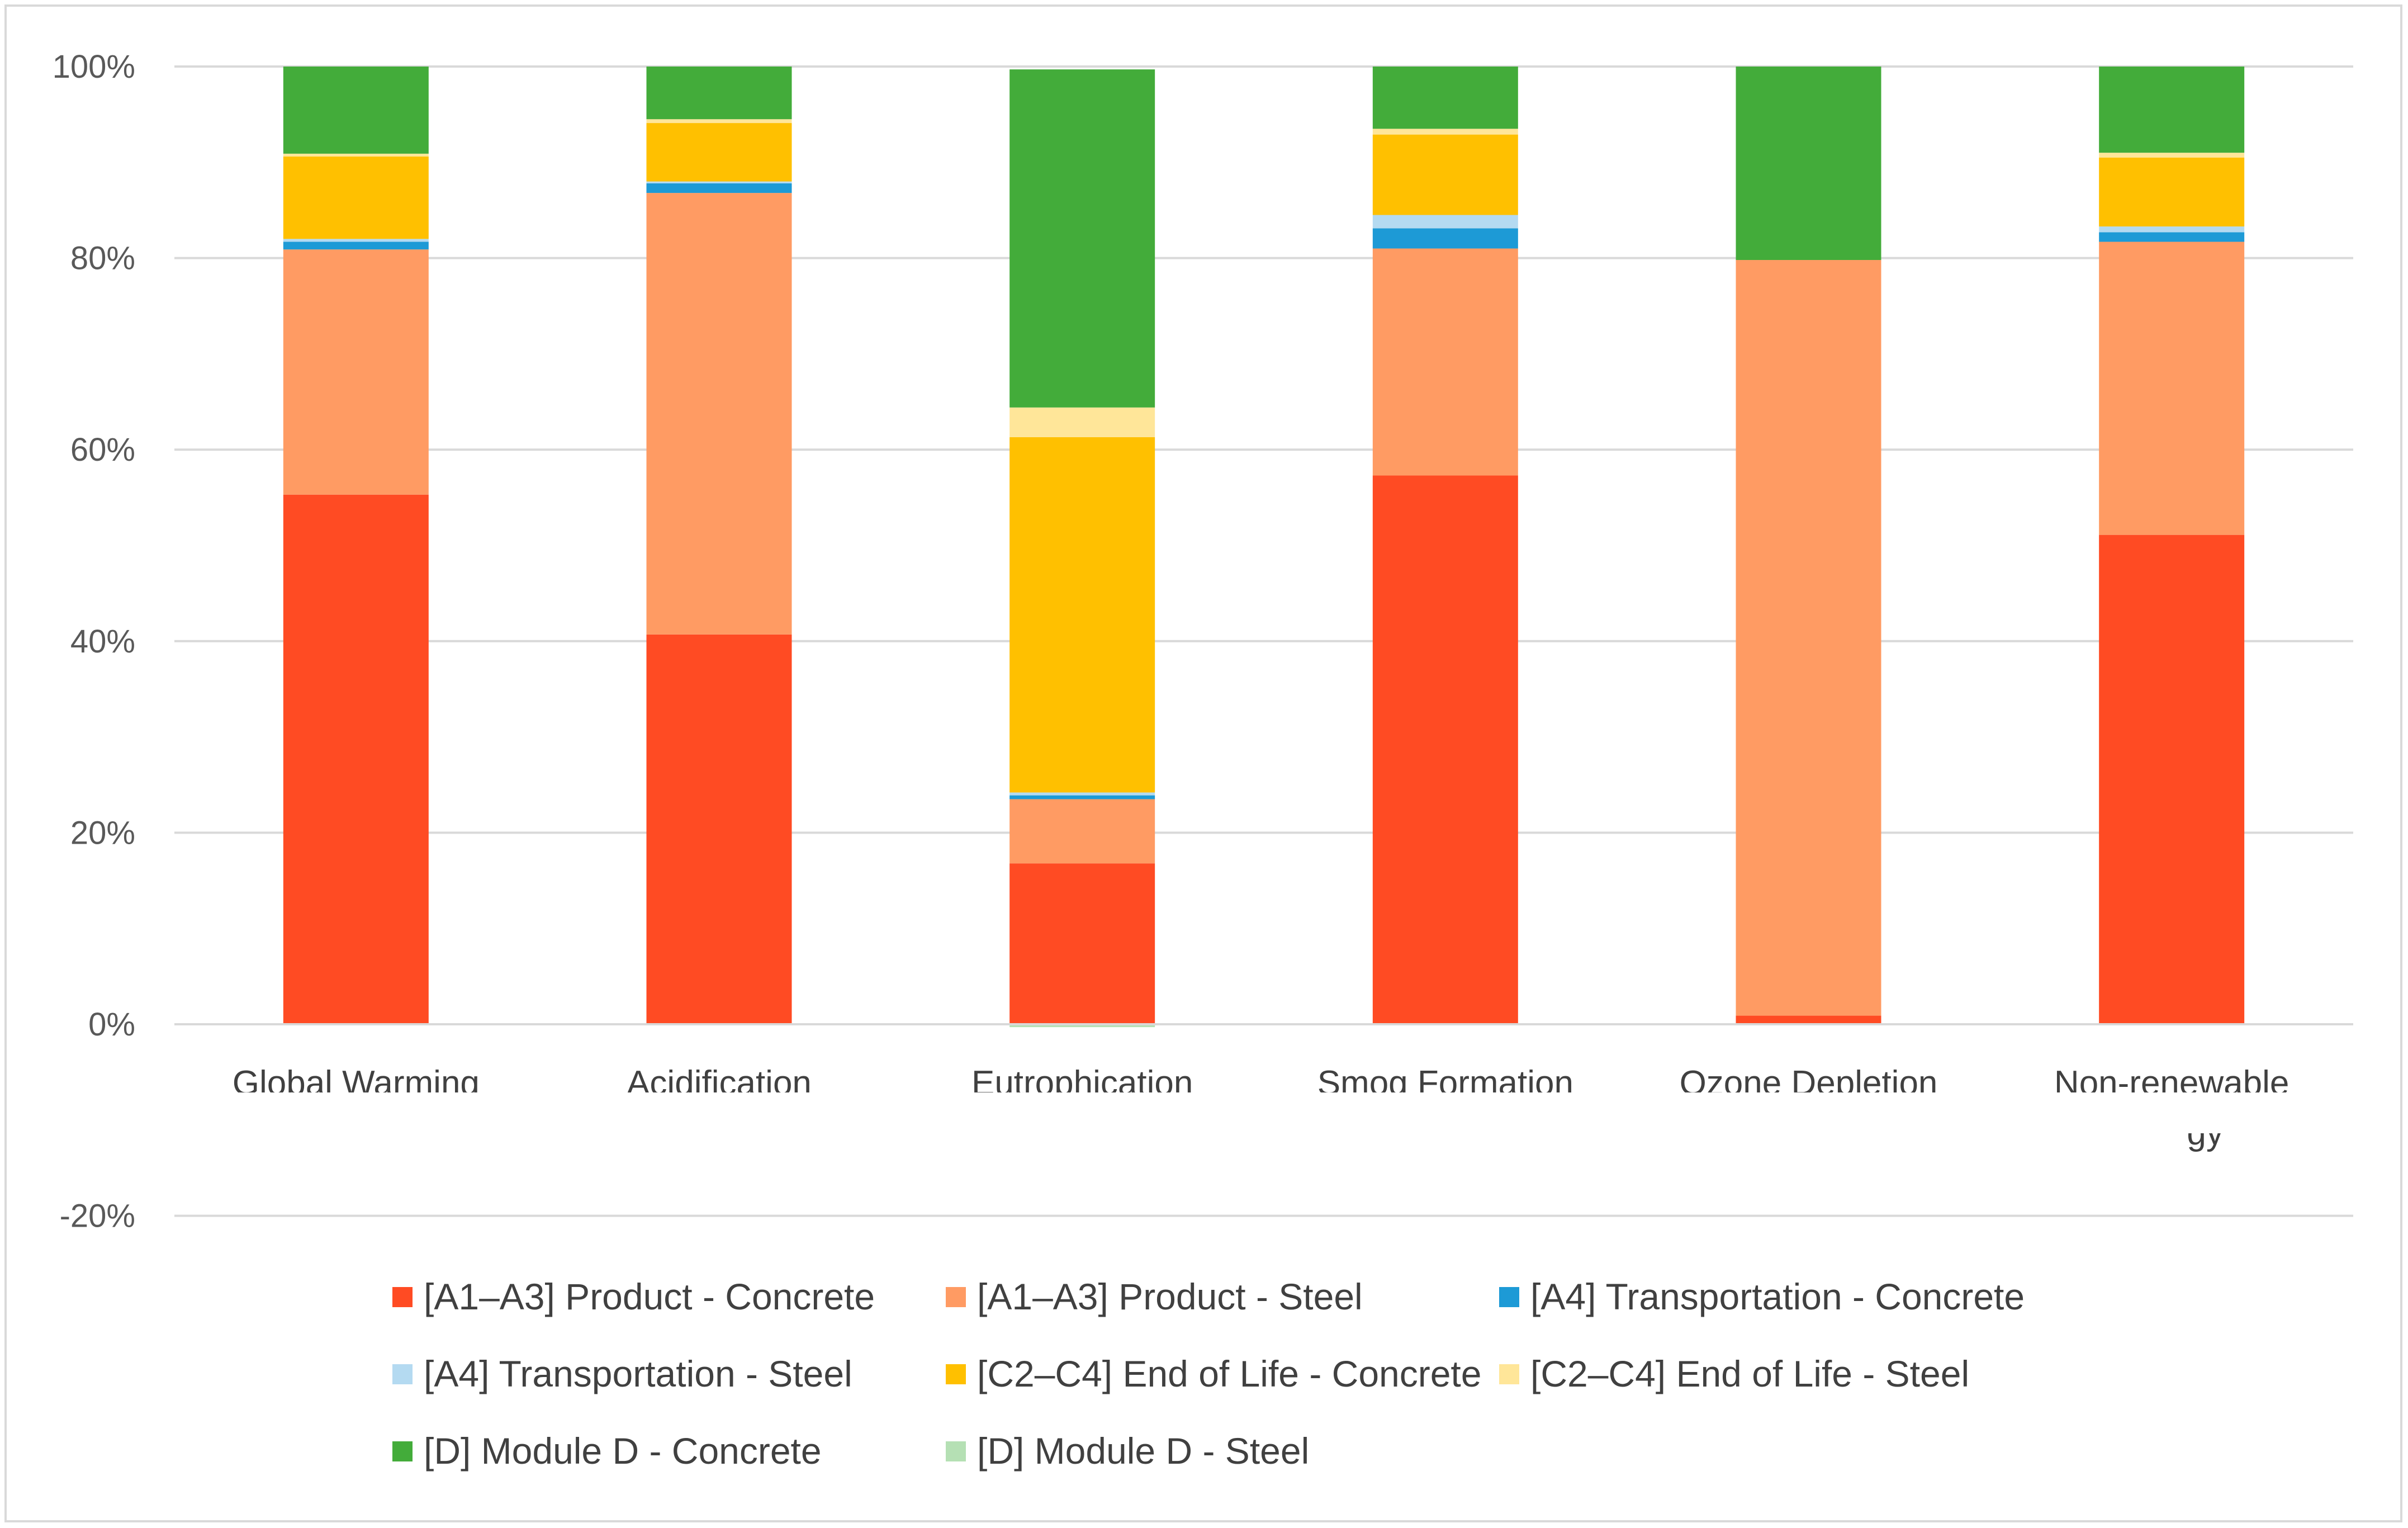 The width and height of the screenshot is (2408, 1528). What do you see at coordinates (1082, 944) in the screenshot?
I see `bar-eutrophication-a1-a3-product-concrete` at bounding box center [1082, 944].